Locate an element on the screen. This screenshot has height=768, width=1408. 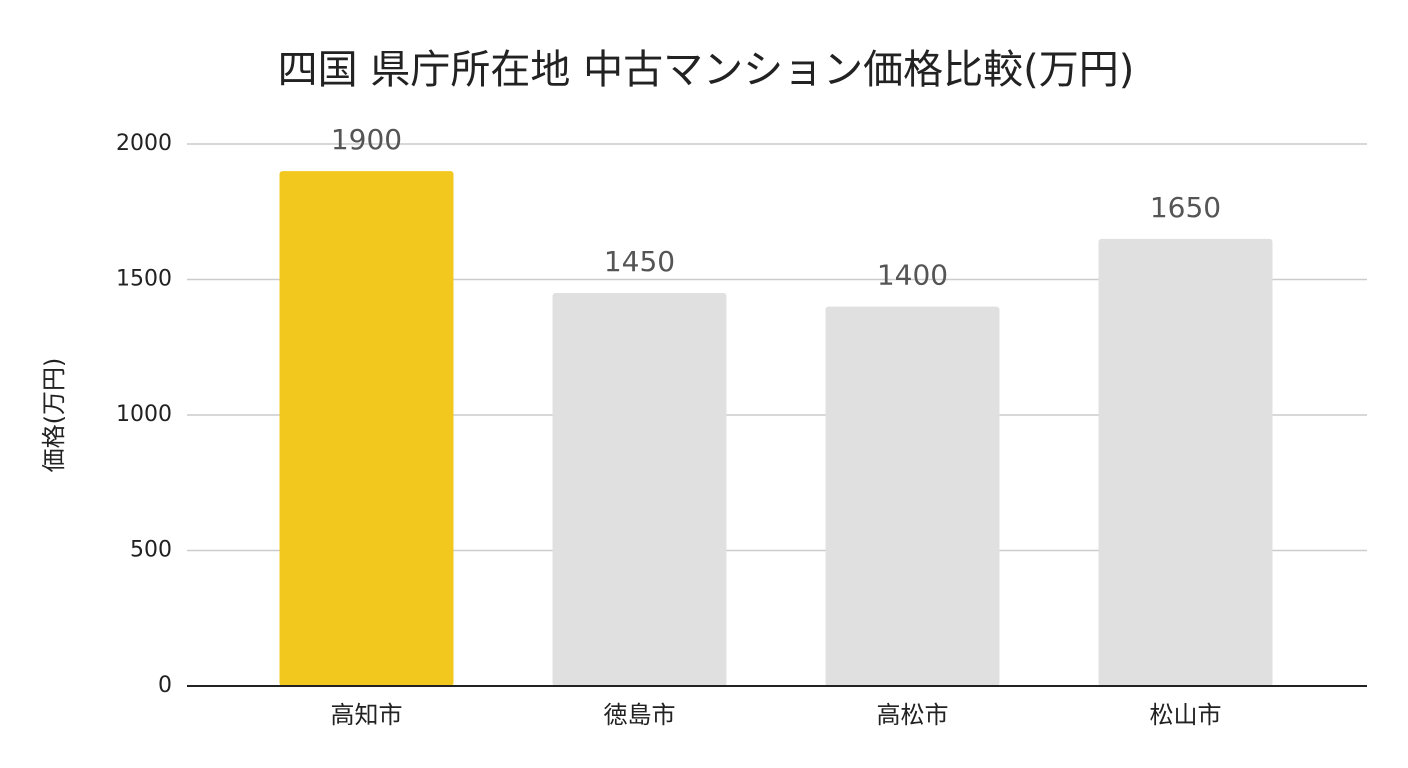
y-tick-label: 1500 is located at coordinates (144, 279).